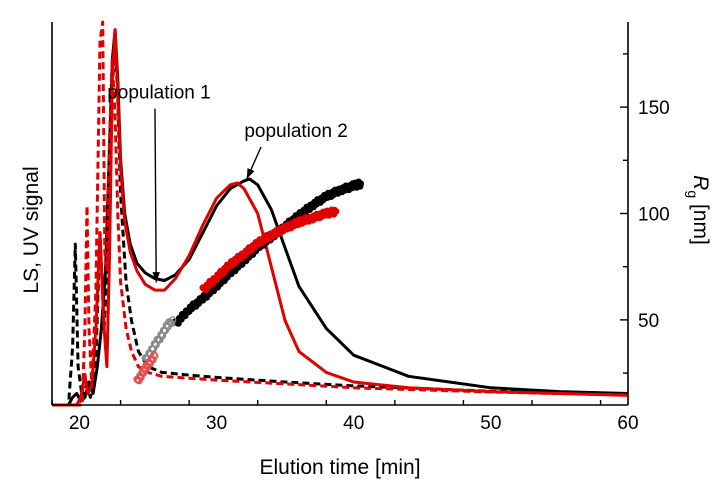  Describe the element at coordinates (250, 173) in the screenshot. I see `annotation-2-arrowhead` at that location.